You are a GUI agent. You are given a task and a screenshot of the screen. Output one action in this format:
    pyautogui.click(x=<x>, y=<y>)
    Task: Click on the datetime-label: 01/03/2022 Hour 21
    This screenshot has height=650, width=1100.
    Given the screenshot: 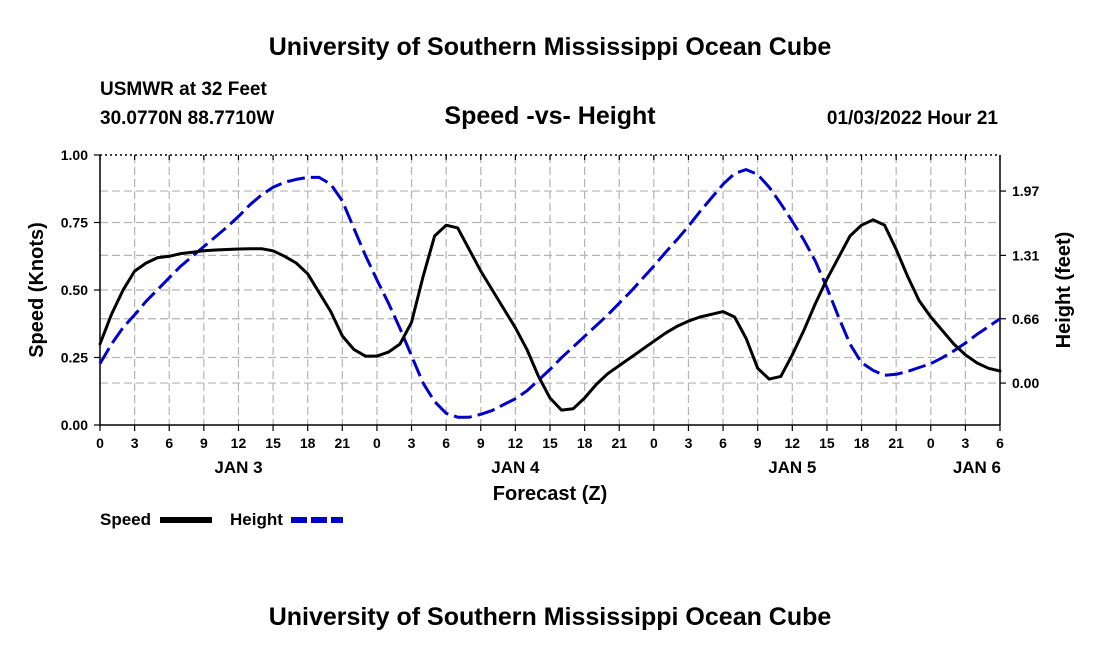 What is the action you would take?
    pyautogui.click(x=913, y=118)
    